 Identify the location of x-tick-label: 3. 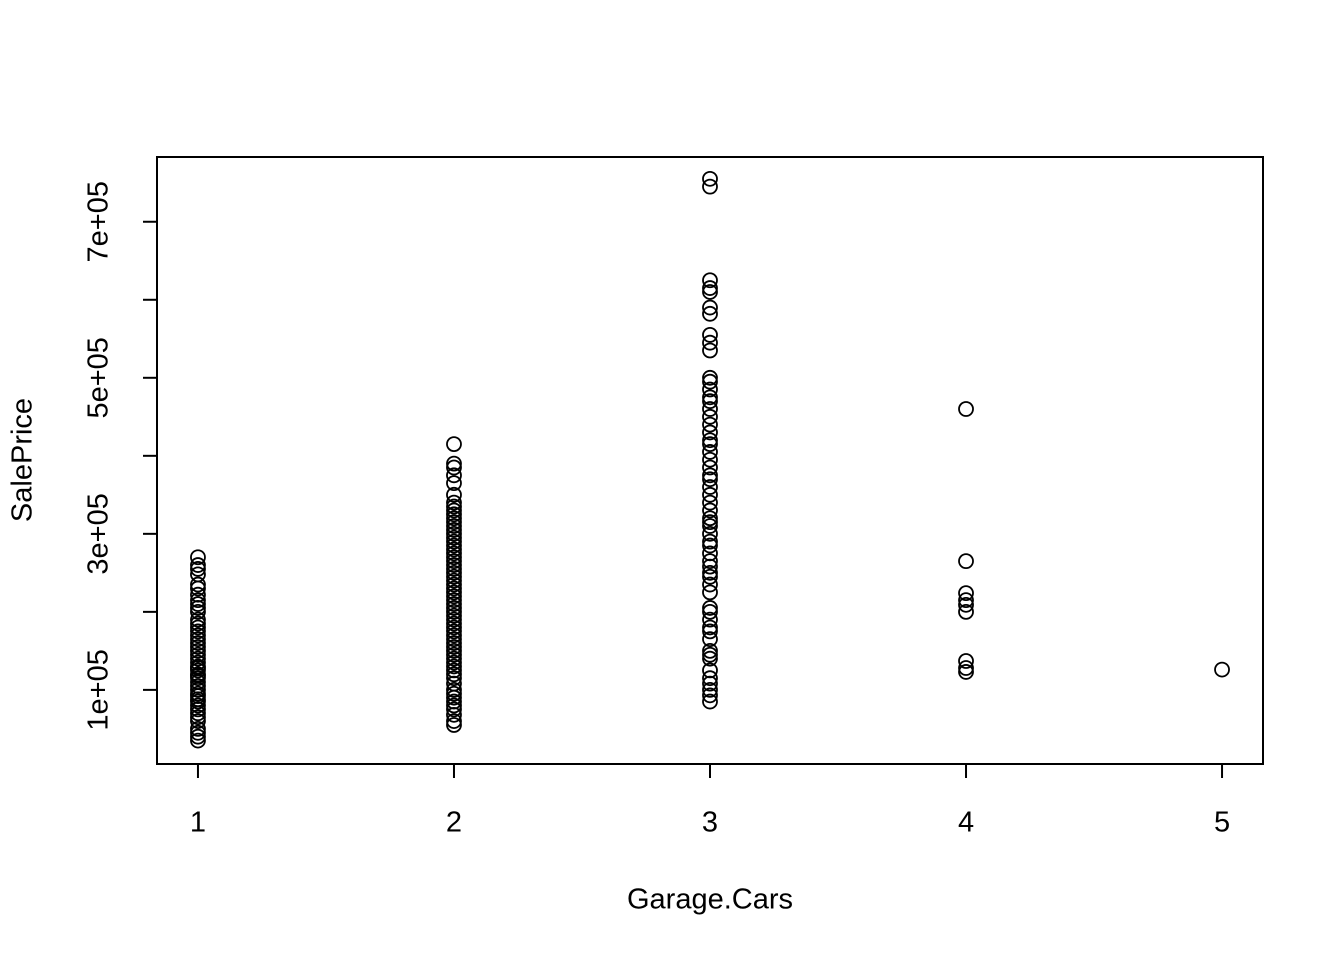
(710, 823).